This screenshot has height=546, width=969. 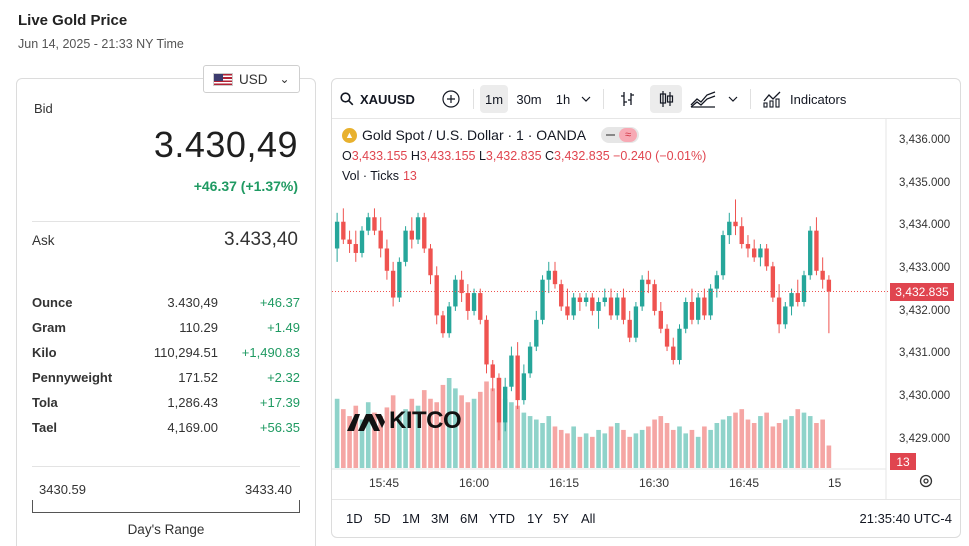 I want to click on page-title: Live Gold Price, so click(x=73, y=20).